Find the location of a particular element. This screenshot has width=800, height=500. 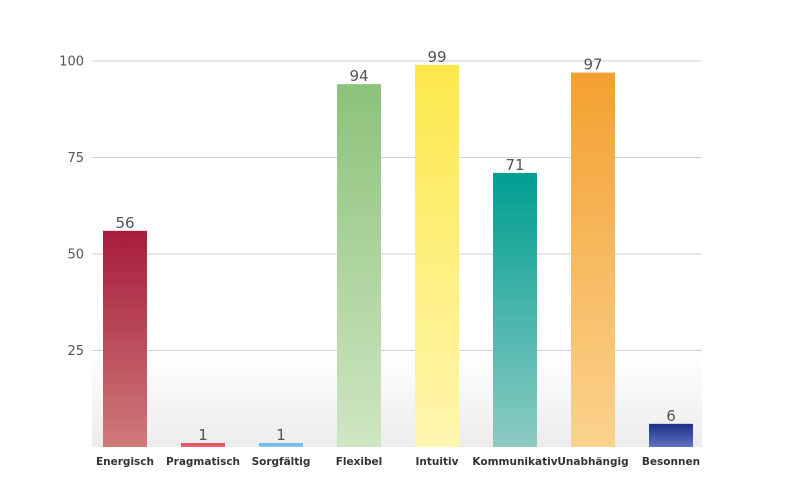

value-label: 99 is located at coordinates (436, 57).